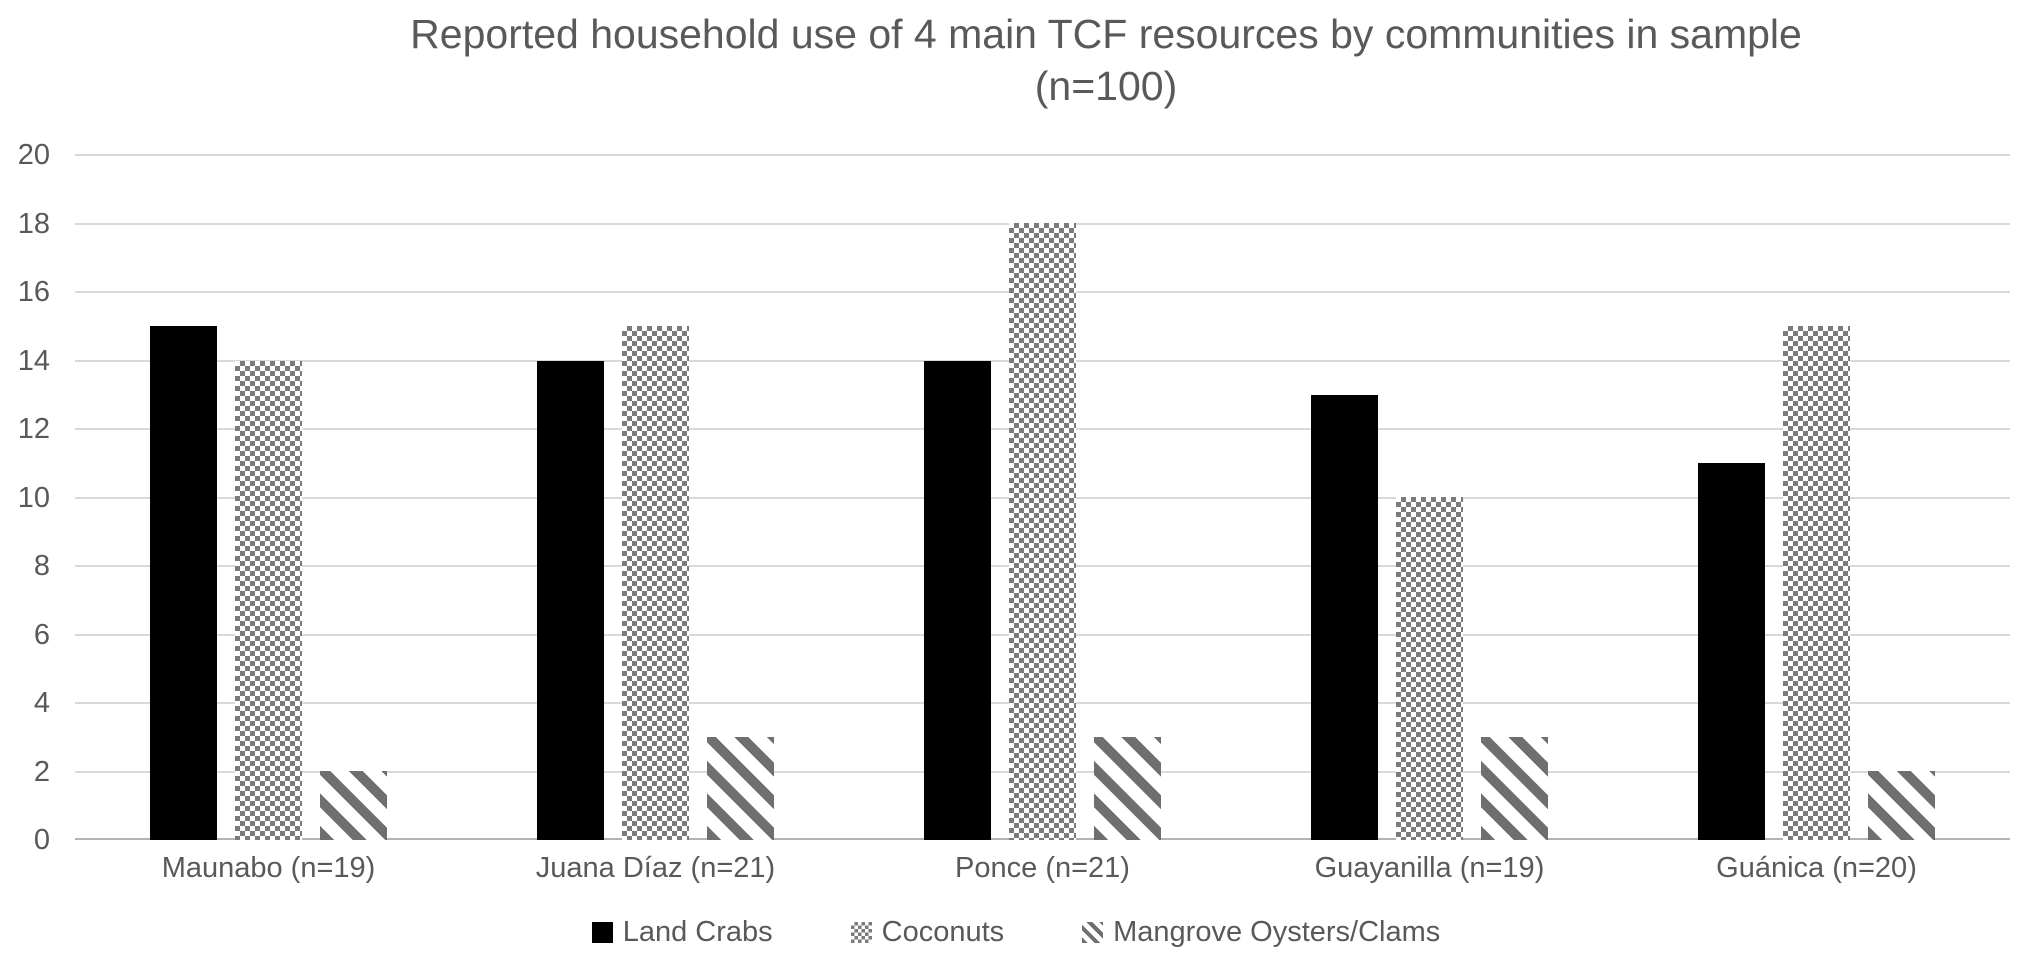 Image resolution: width=2032 pixels, height=971 pixels. I want to click on legend-label-coconuts: Coconuts, so click(943, 932).